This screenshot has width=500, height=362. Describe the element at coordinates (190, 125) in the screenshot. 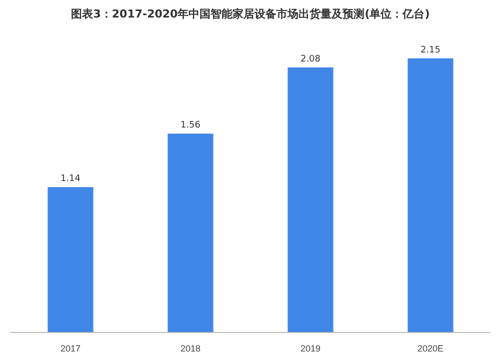

I see `data-label: 1.56` at that location.